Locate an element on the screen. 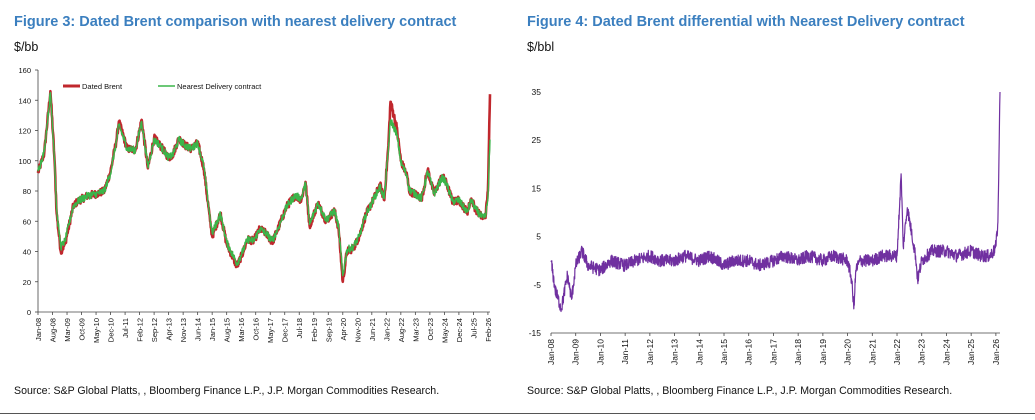 This screenshot has height=420, width=1035. legend-label-1: Nearest Delivery contract is located at coordinates (219, 86).